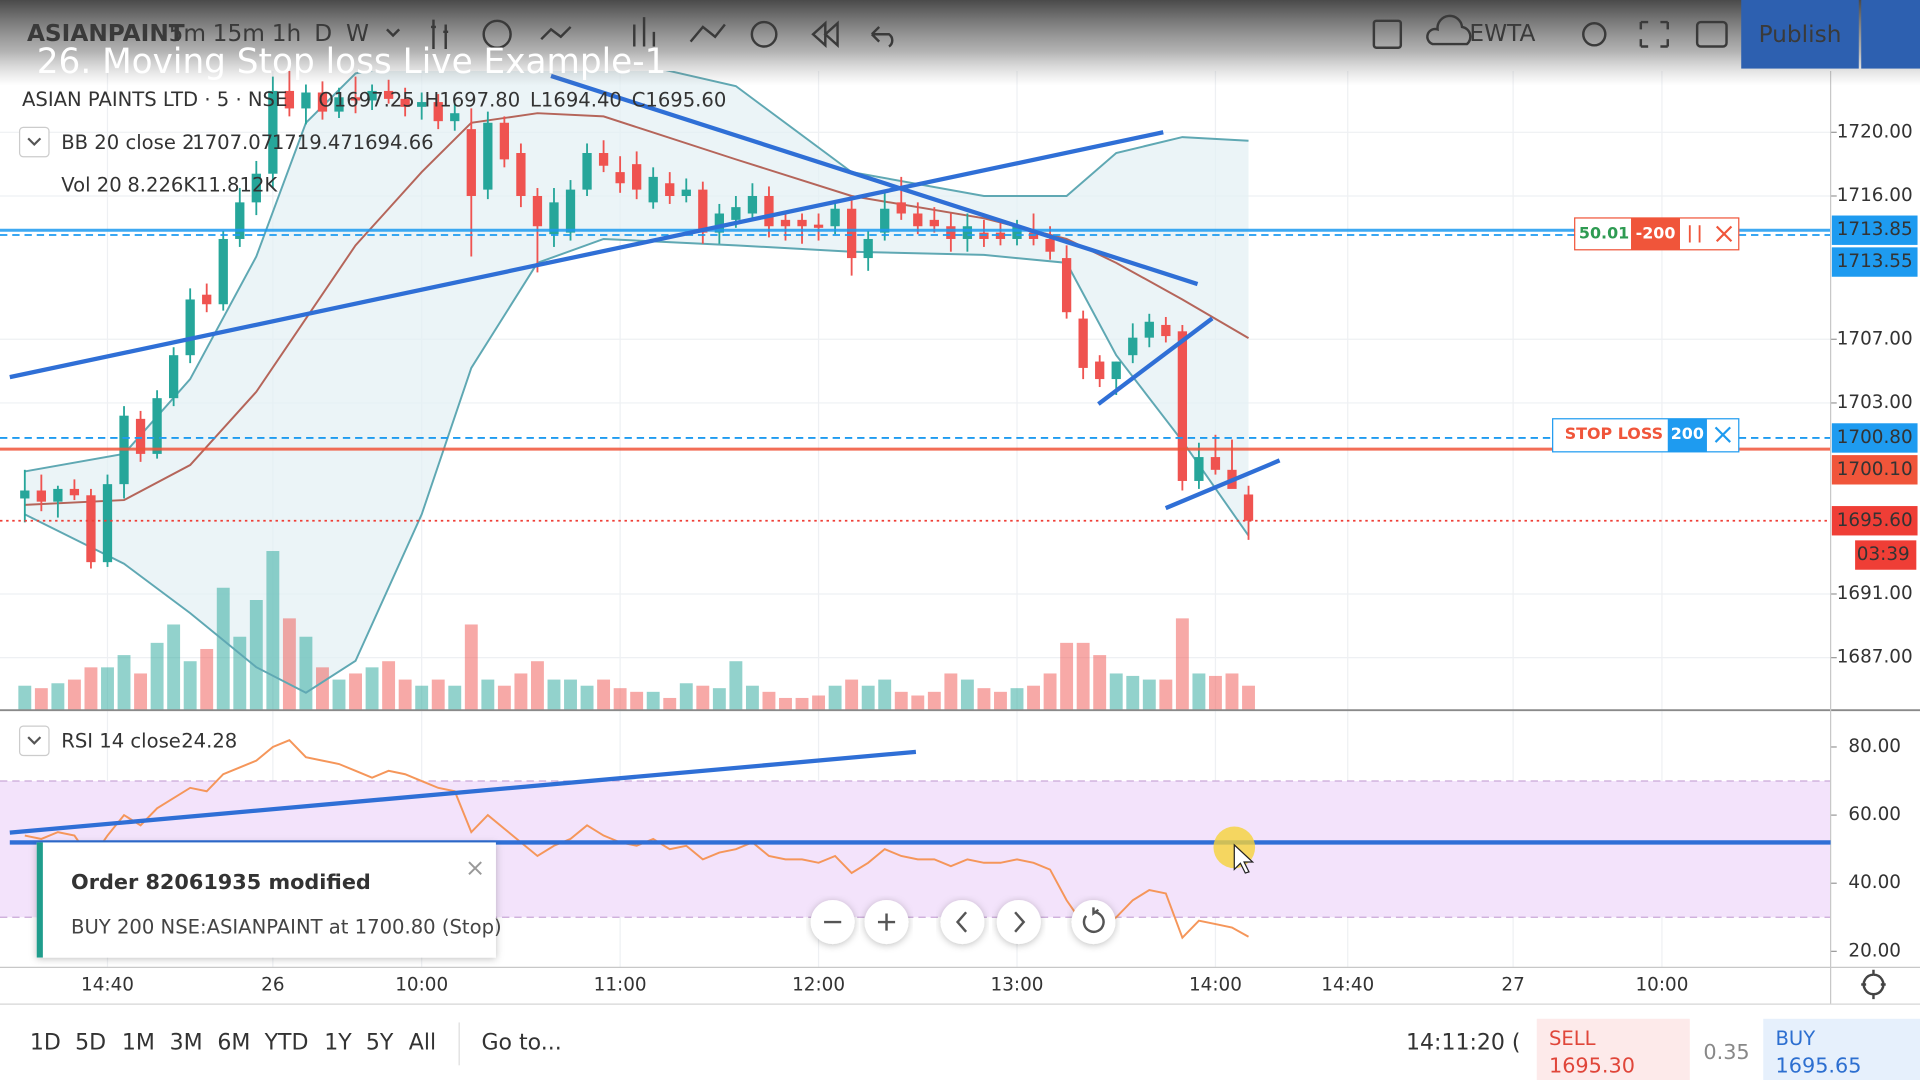 The width and height of the screenshot is (1920, 1080). What do you see at coordinates (1215, 985) in the screenshot?
I see `x-tick-label: 14:00` at bounding box center [1215, 985].